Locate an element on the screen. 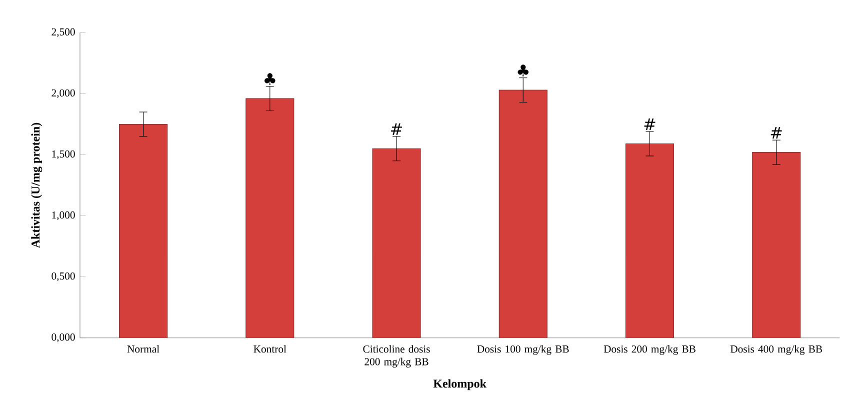  y-tick-label: 1,000 is located at coordinates (63, 215).